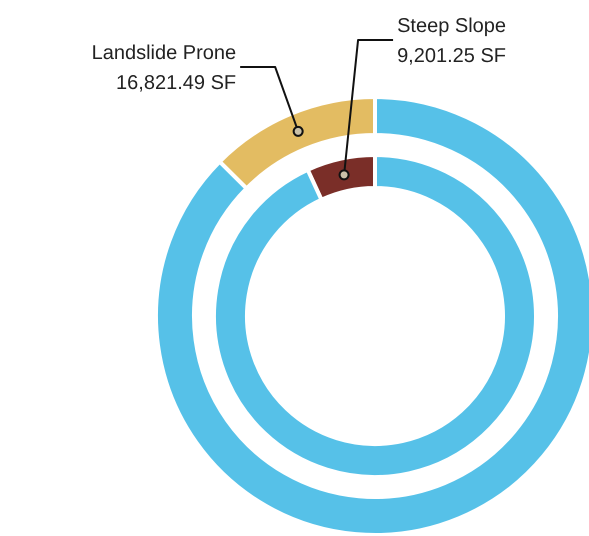 The width and height of the screenshot is (589, 536). I want to click on data-label: 16,821.49 SF, so click(176, 83).